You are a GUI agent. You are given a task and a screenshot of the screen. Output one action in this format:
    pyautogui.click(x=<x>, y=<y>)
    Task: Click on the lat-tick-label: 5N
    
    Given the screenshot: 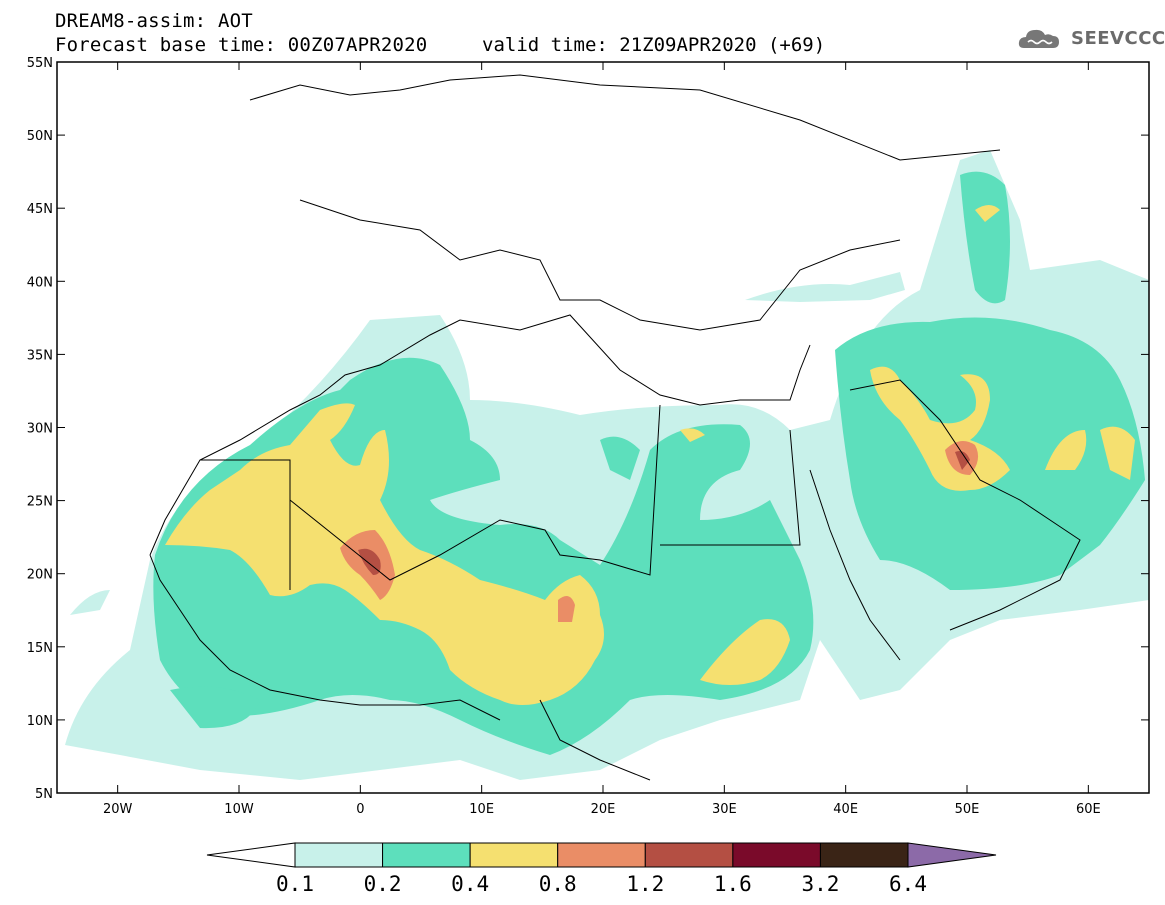 What is the action you would take?
    pyautogui.click(x=44, y=794)
    